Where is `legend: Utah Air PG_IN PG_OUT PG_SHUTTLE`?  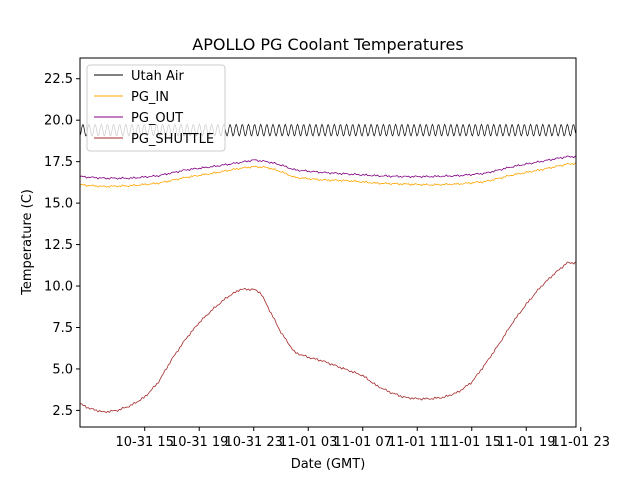 legend: Utah Air PG_IN PG_OUT PG_SHUTTLE is located at coordinates (156, 108).